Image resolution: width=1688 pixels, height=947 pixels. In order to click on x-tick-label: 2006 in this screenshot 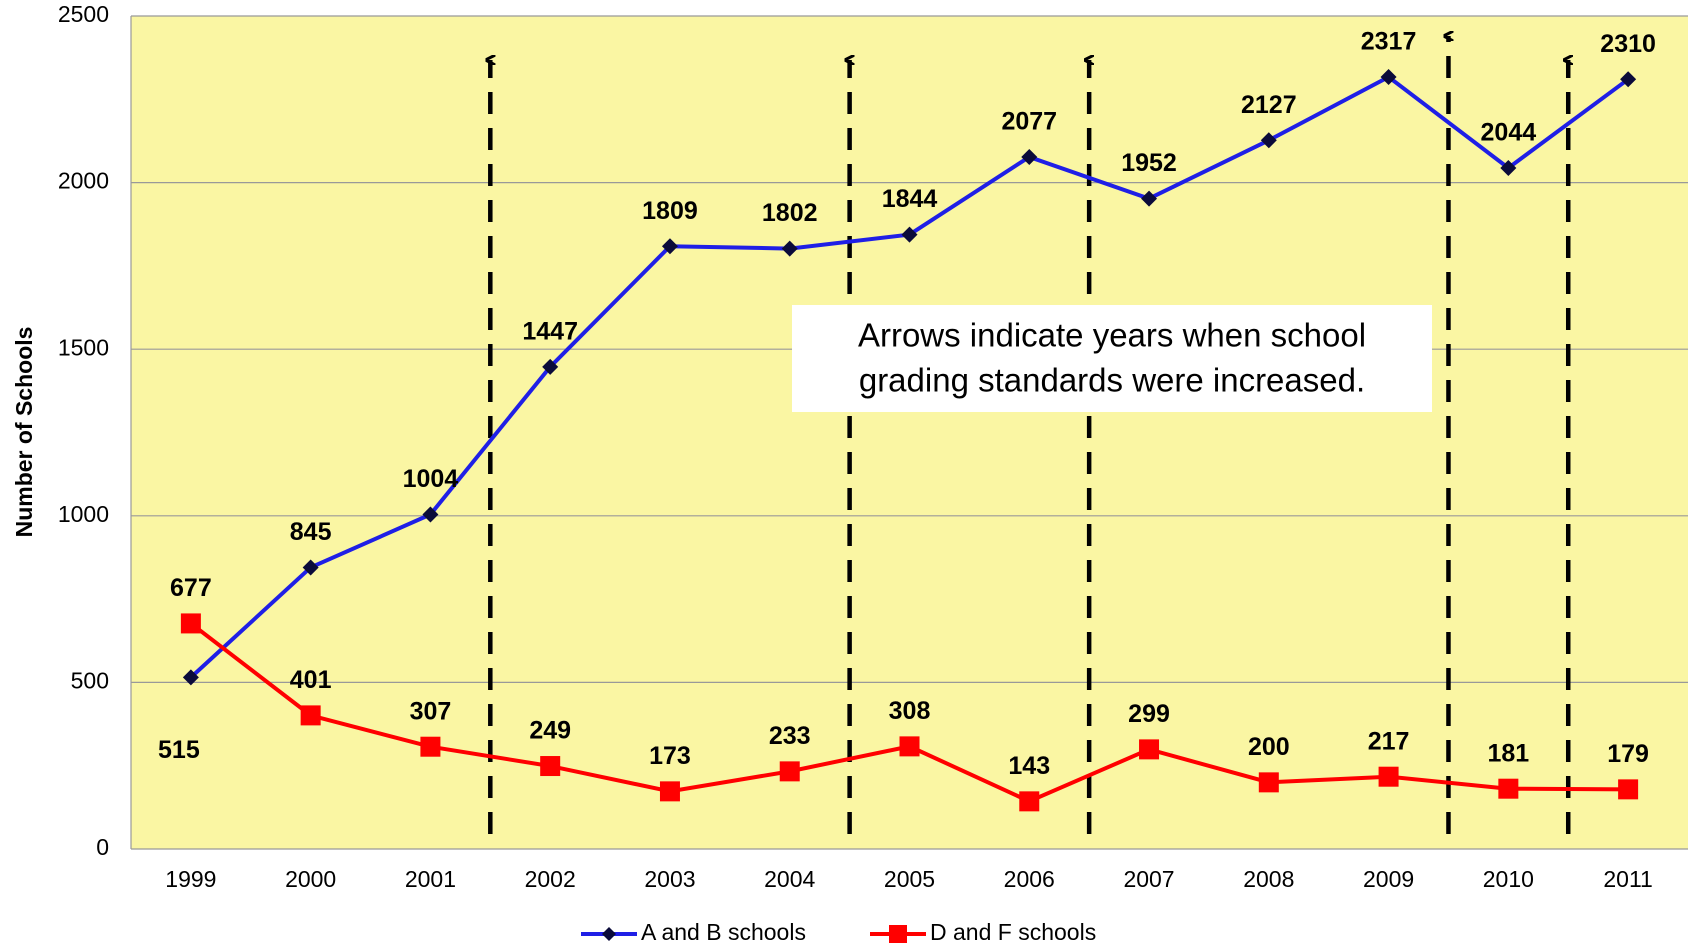, I will do `click(1029, 879)`.